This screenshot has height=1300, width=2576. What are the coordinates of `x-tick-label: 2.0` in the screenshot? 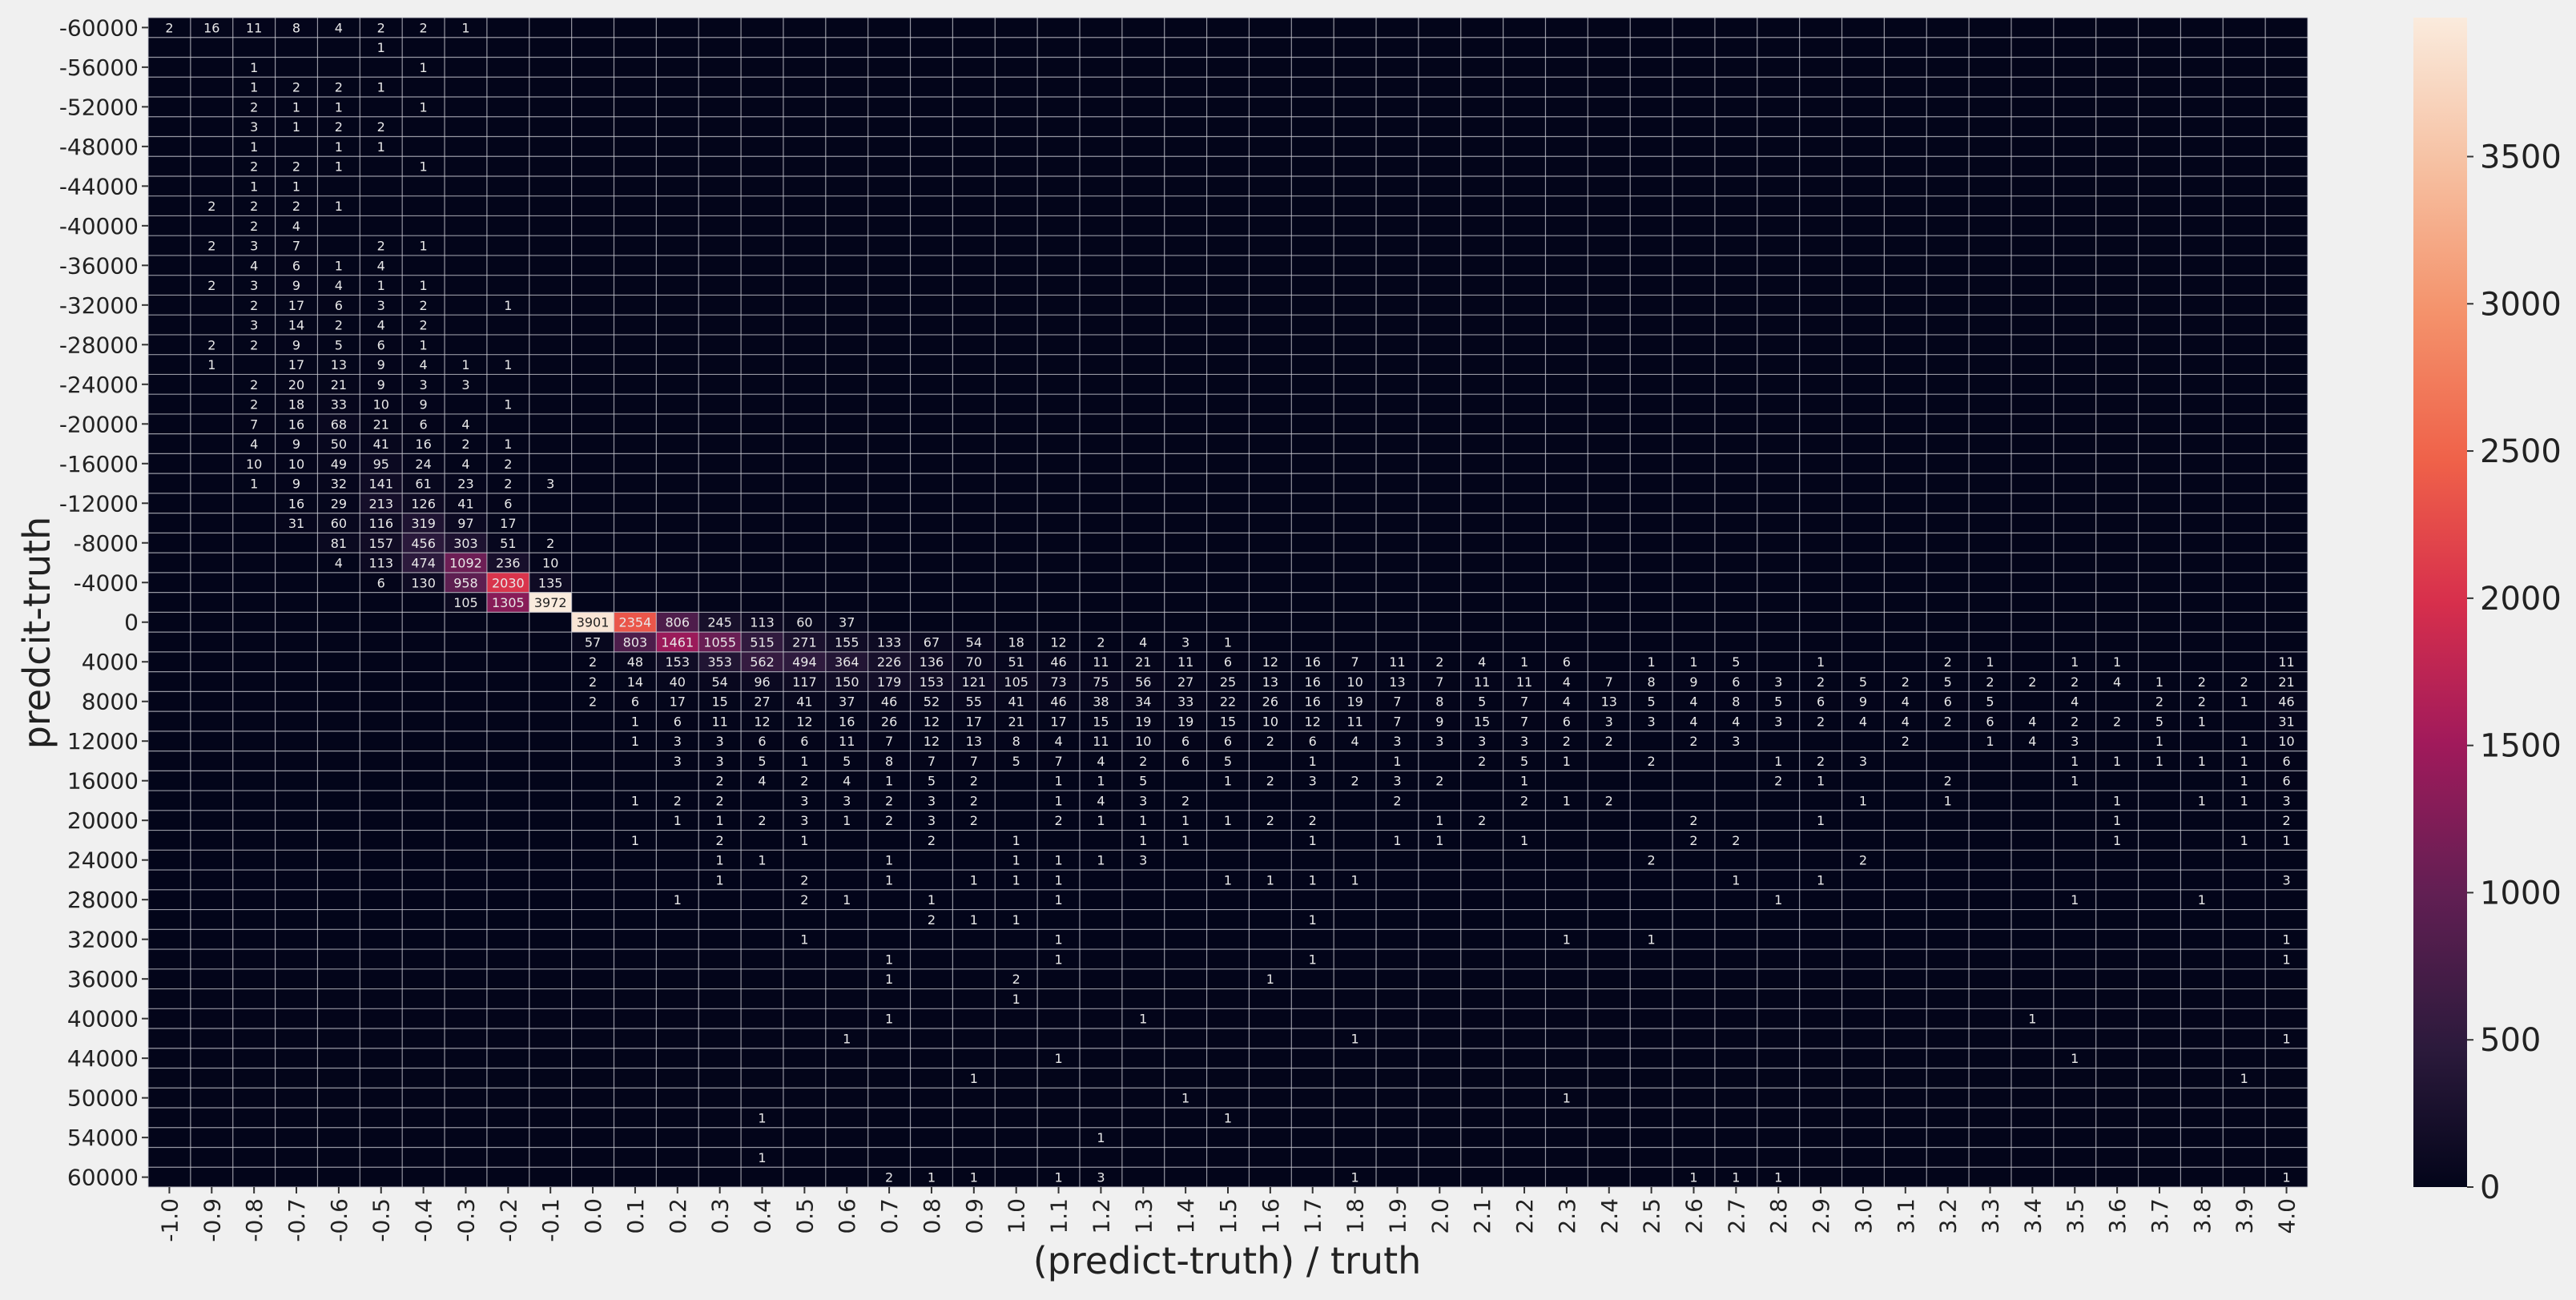 It's located at (1440, 1216).